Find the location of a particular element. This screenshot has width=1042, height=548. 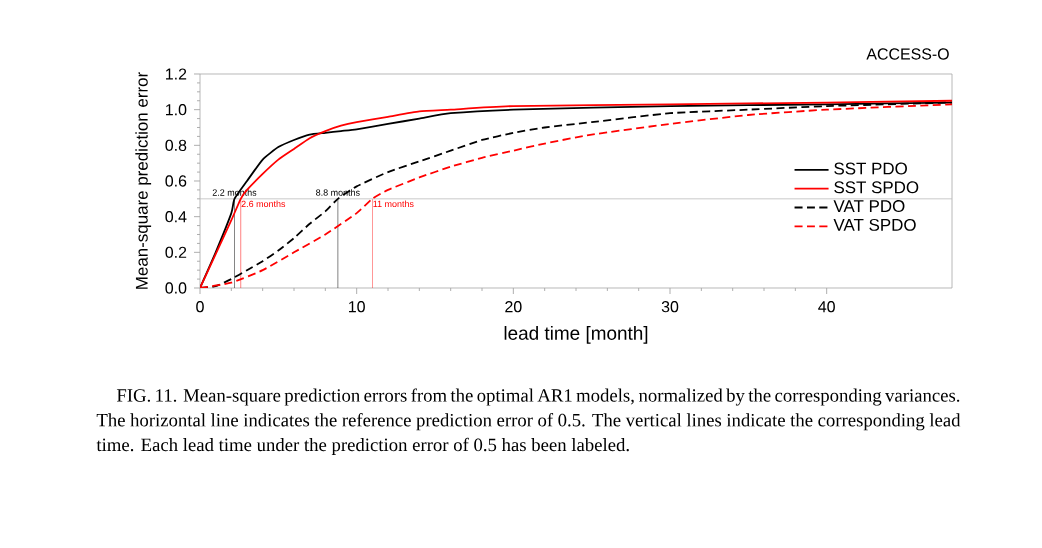

x-axis-title: lead time [month] is located at coordinates (576, 335).